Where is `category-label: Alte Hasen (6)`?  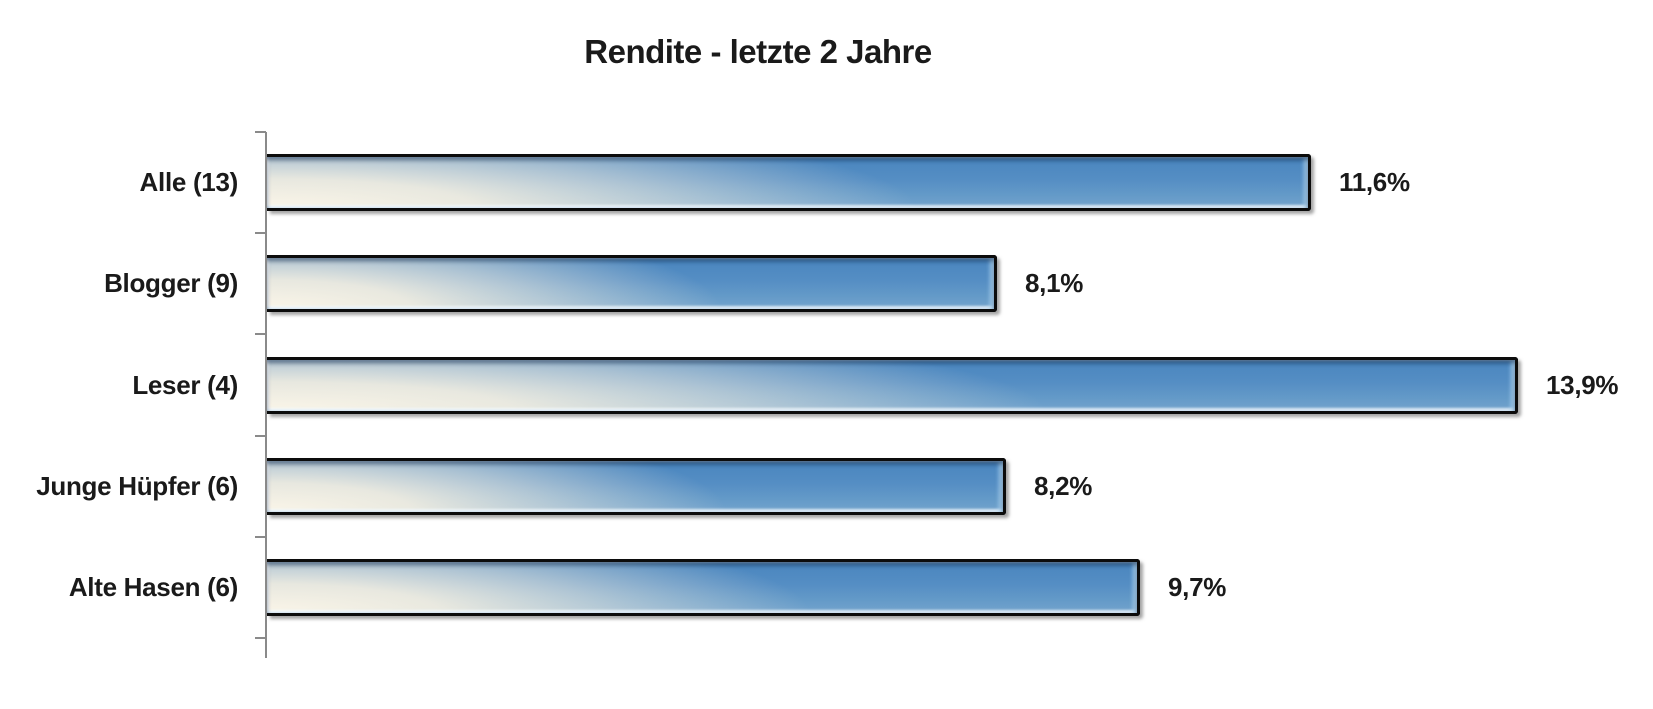
category-label: Alte Hasen (6) is located at coordinates (153, 586).